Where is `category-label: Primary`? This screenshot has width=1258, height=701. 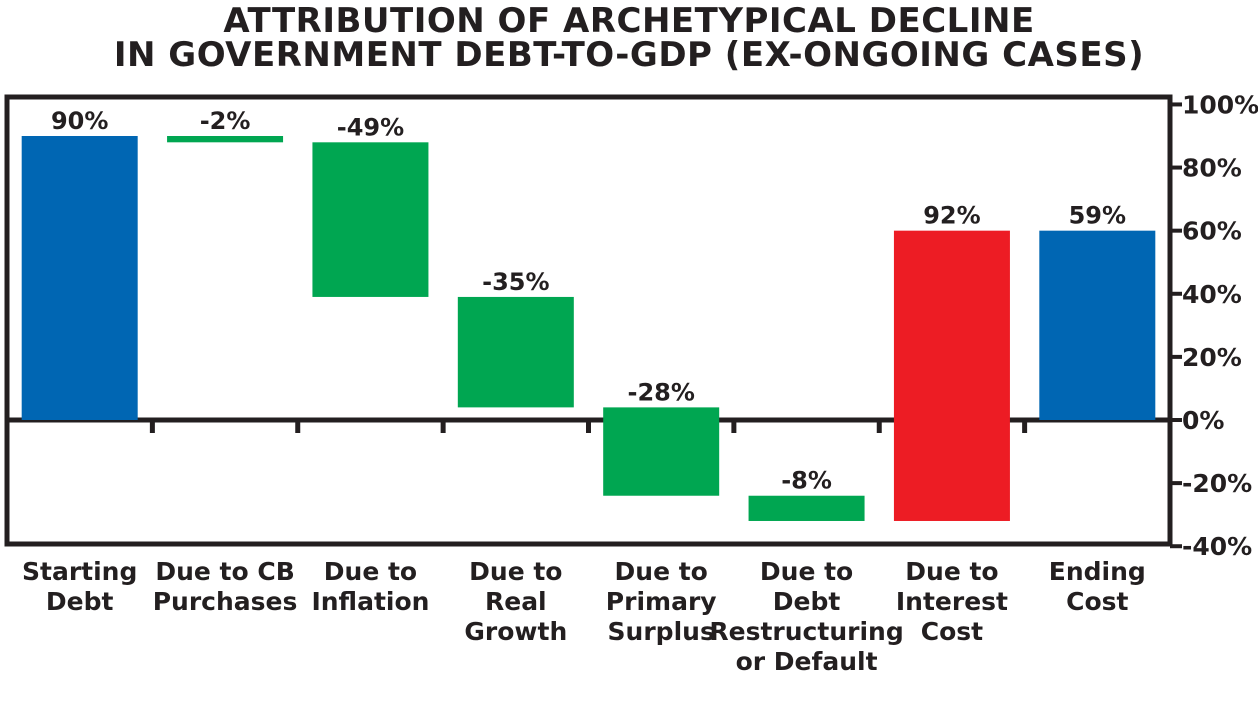
category-label: Primary is located at coordinates (661, 601).